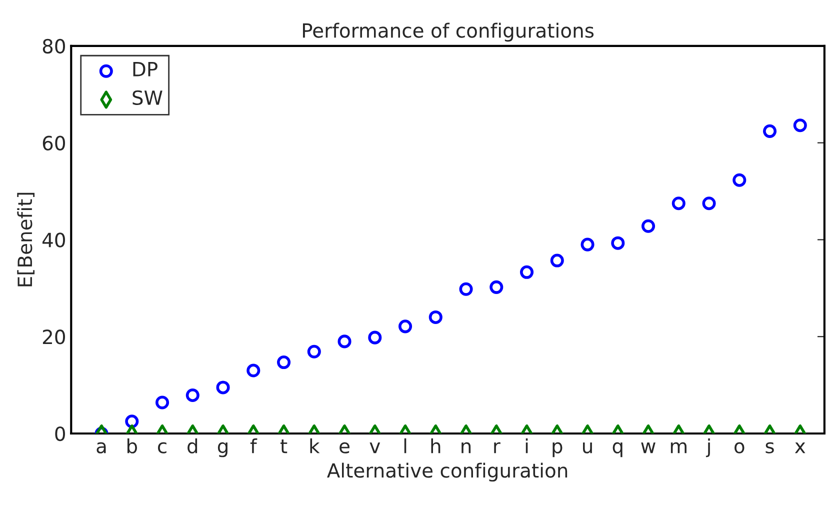 The image size is (837, 510). What do you see at coordinates (648, 448) in the screenshot?
I see `x-tick-label: w` at bounding box center [648, 448].